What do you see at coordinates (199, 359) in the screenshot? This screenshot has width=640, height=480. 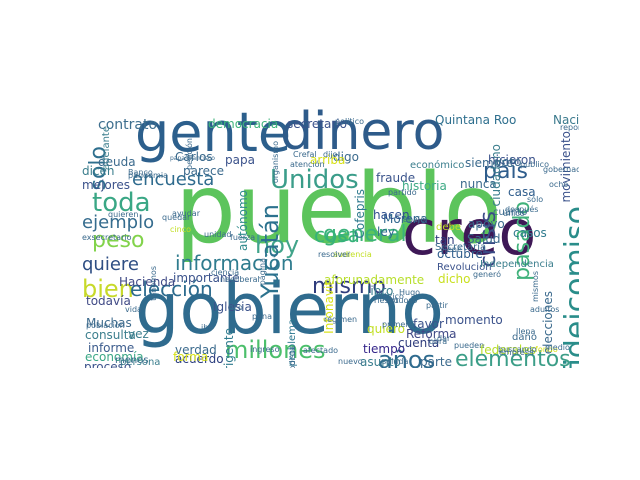 I see `cloud-word-acuerdo: acuerdo` at bounding box center [199, 359].